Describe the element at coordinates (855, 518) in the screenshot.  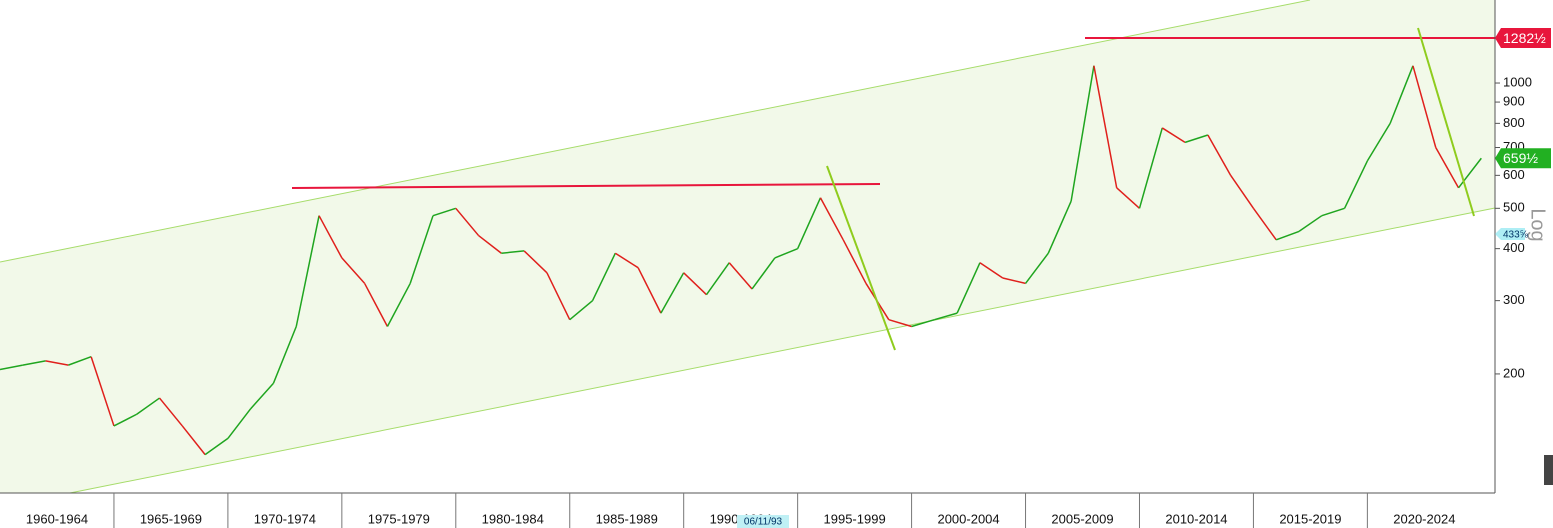
I see `x-tick-label: 1995-1999` at that location.